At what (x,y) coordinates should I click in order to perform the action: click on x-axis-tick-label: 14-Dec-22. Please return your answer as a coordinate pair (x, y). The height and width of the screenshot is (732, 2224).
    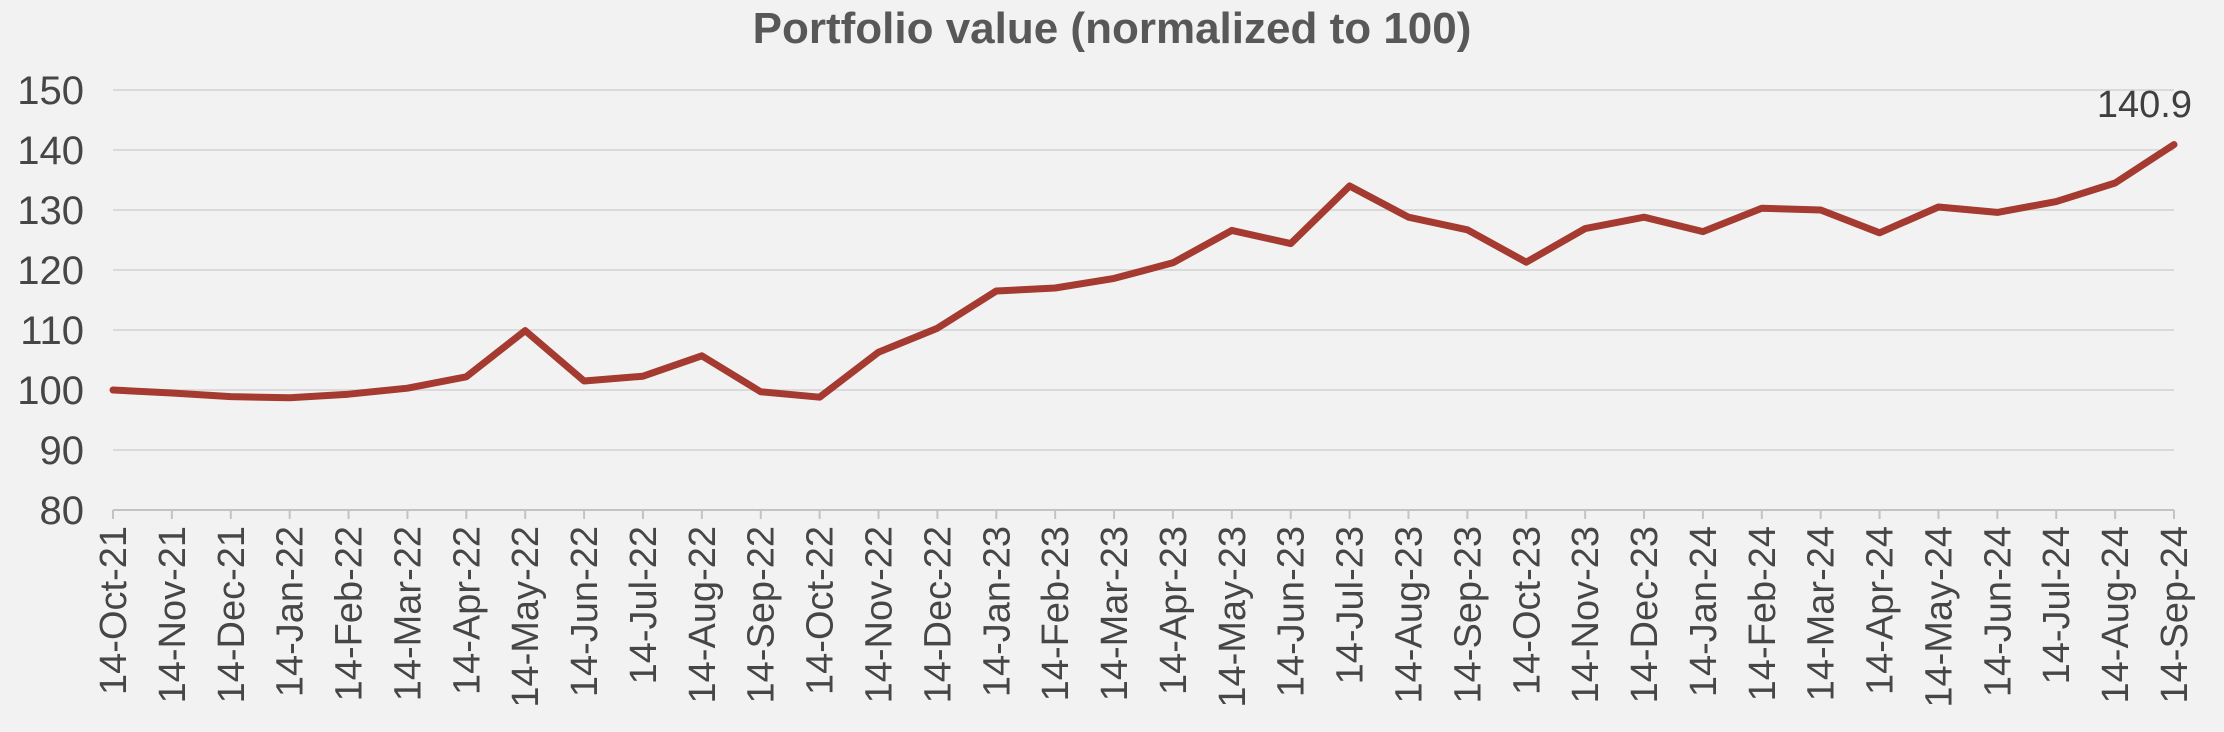
    Looking at the image, I should click on (938, 614).